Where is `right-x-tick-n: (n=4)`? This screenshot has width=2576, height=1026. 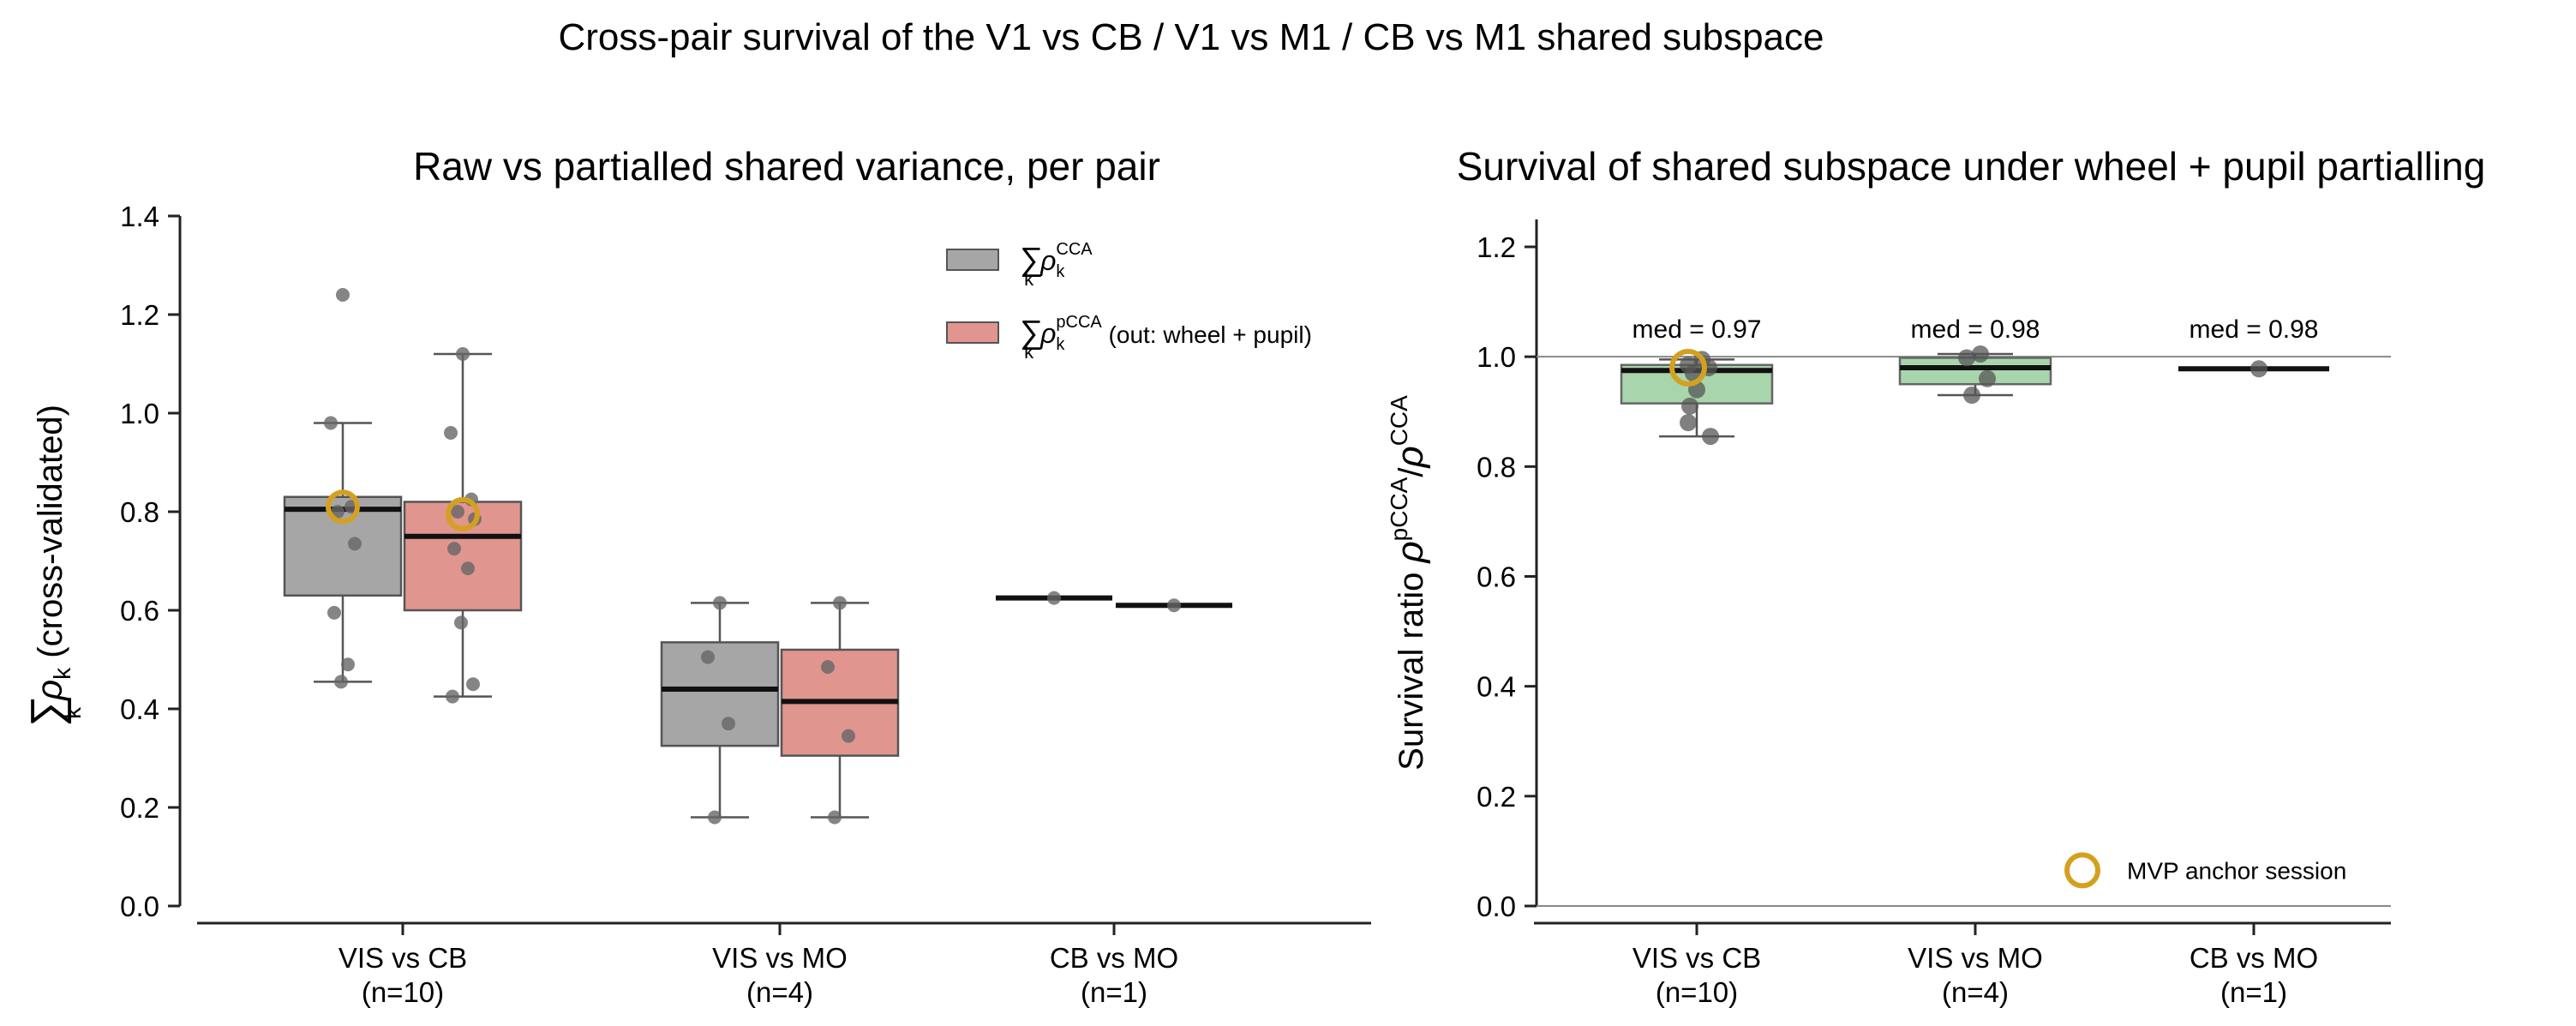
right-x-tick-n: (n=4) is located at coordinates (1975, 992).